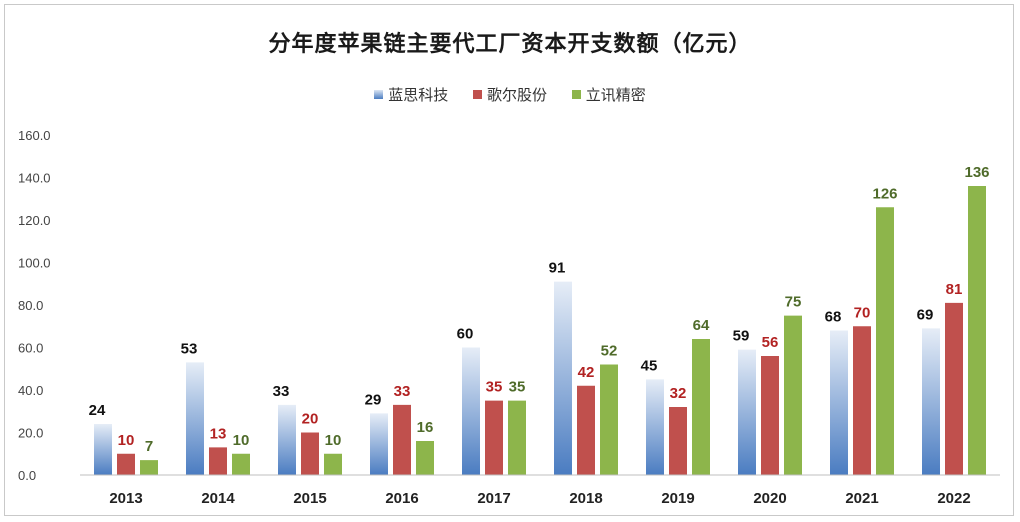 This screenshot has height=522, width=1020. What do you see at coordinates (241, 464) in the screenshot?
I see `bar-3-2014` at bounding box center [241, 464].